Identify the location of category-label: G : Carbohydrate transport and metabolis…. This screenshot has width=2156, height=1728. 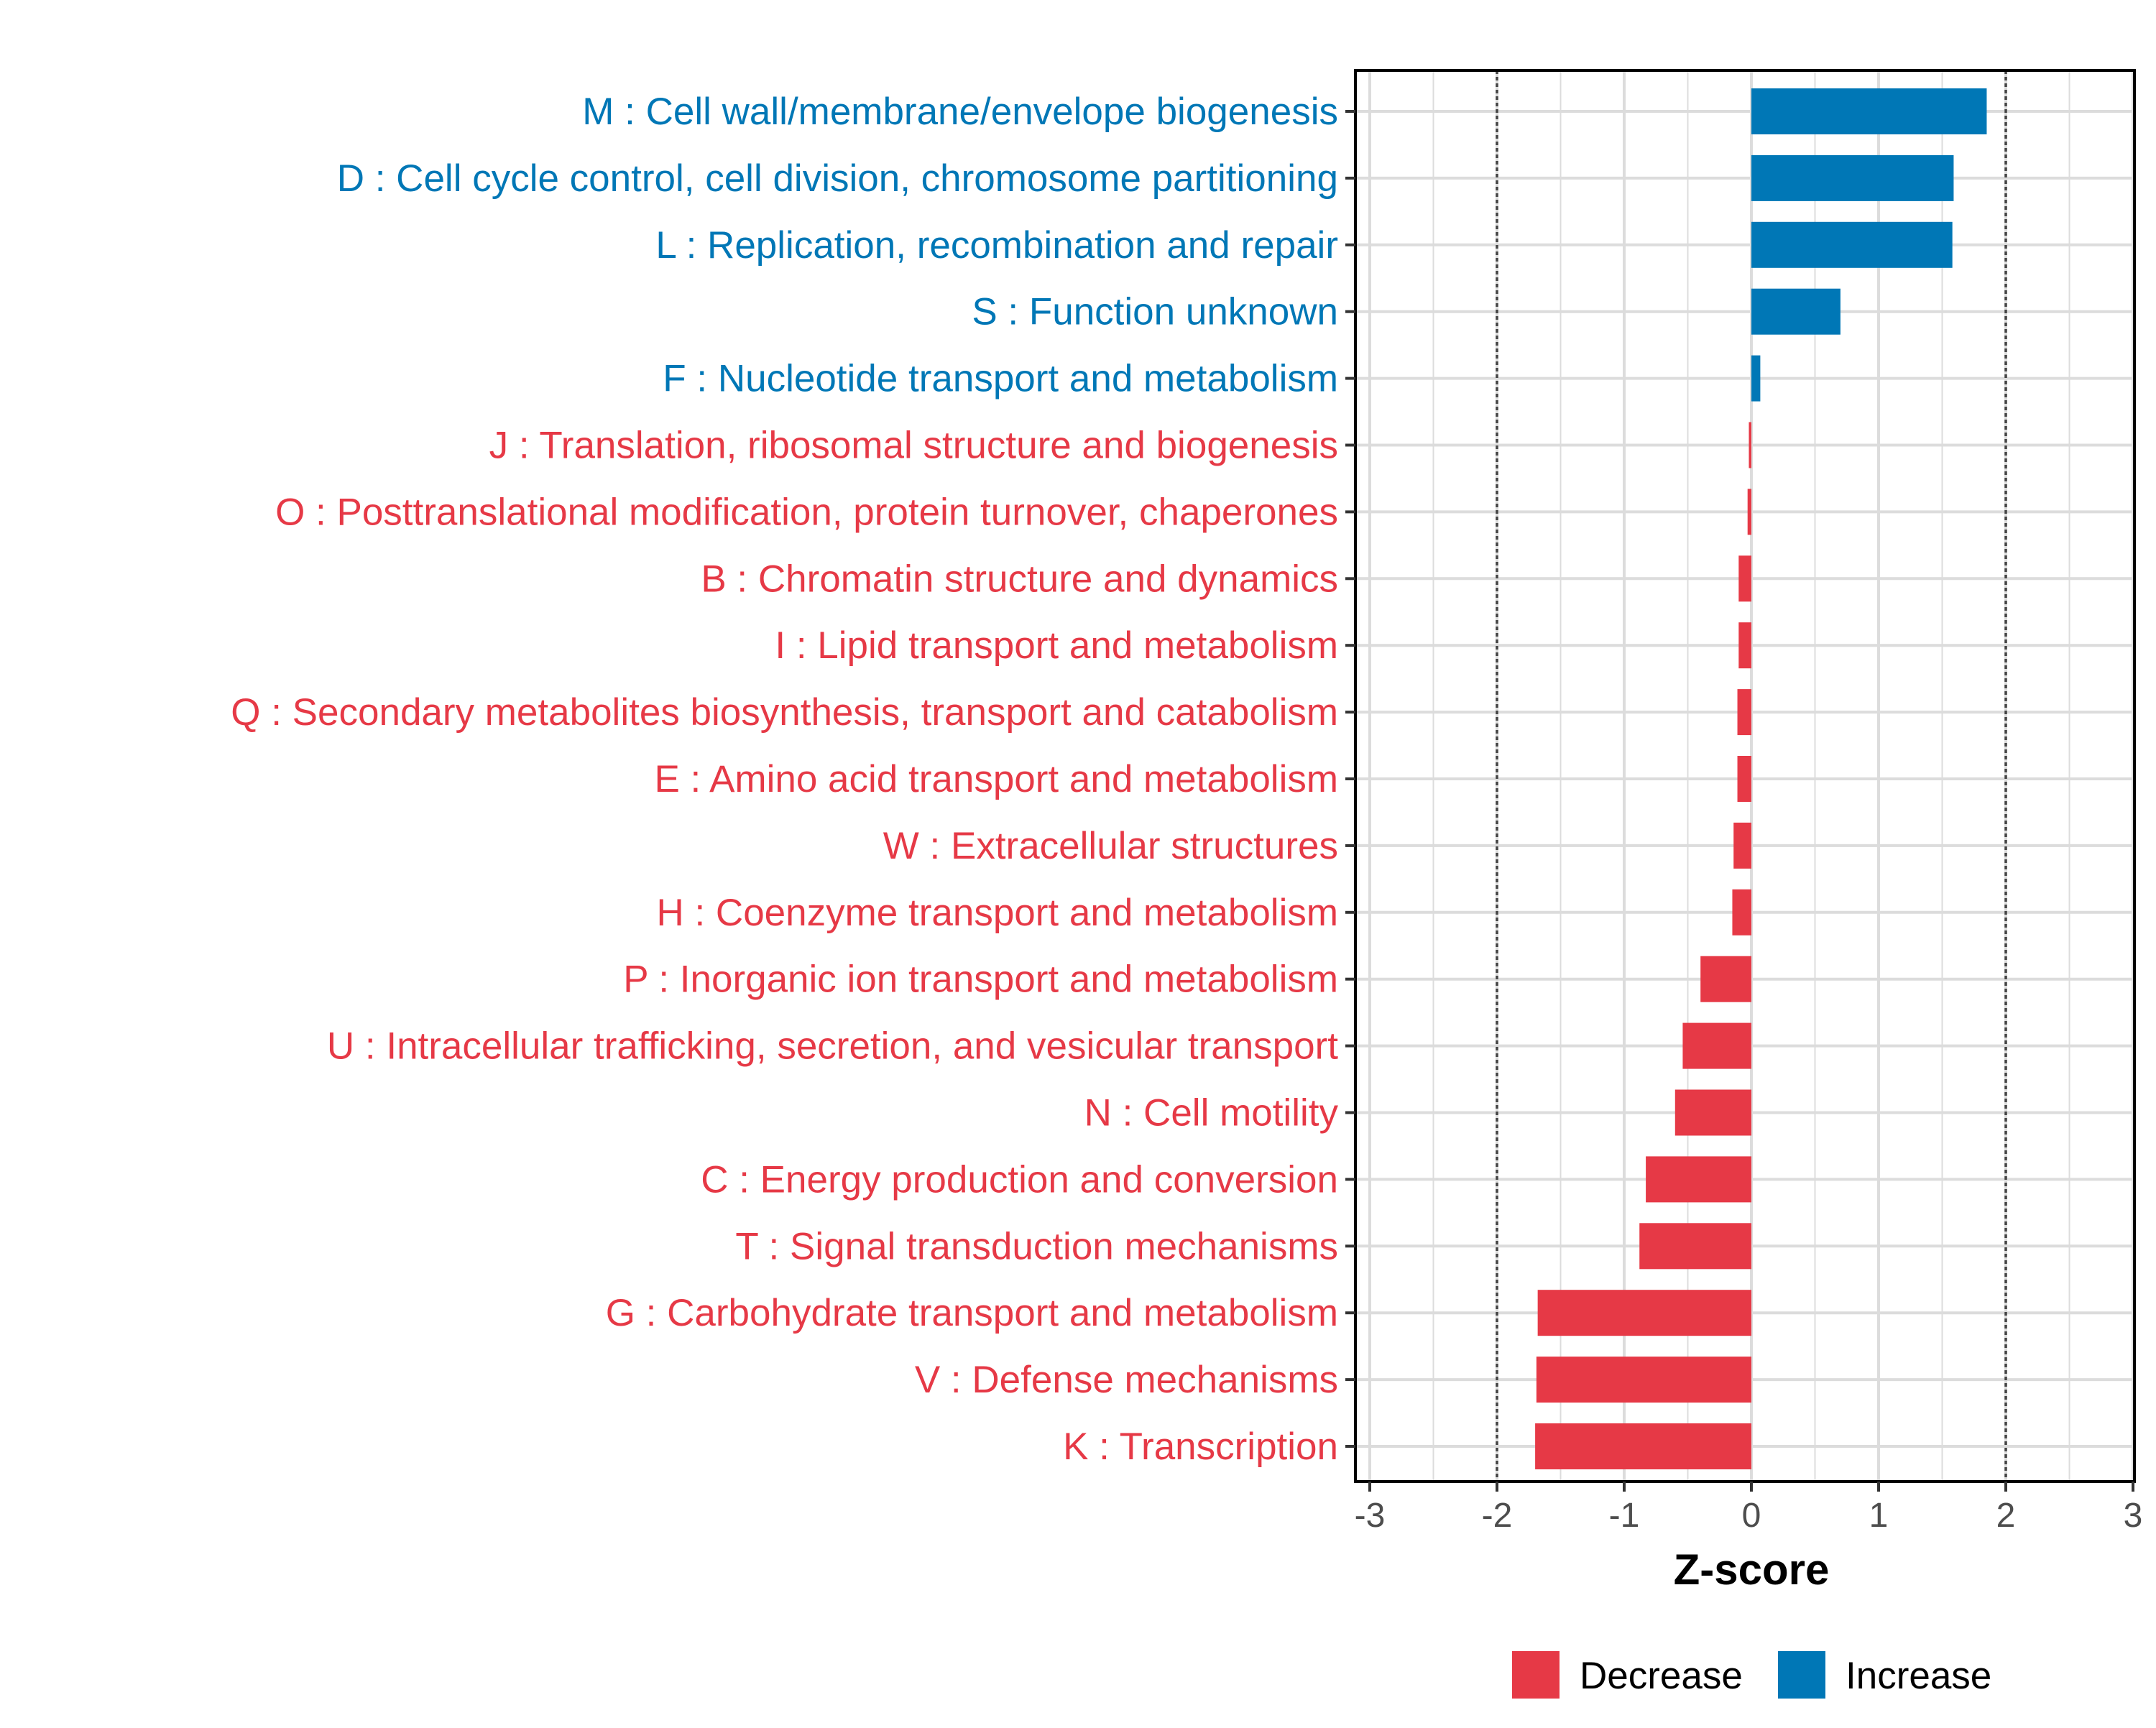
(972, 1313).